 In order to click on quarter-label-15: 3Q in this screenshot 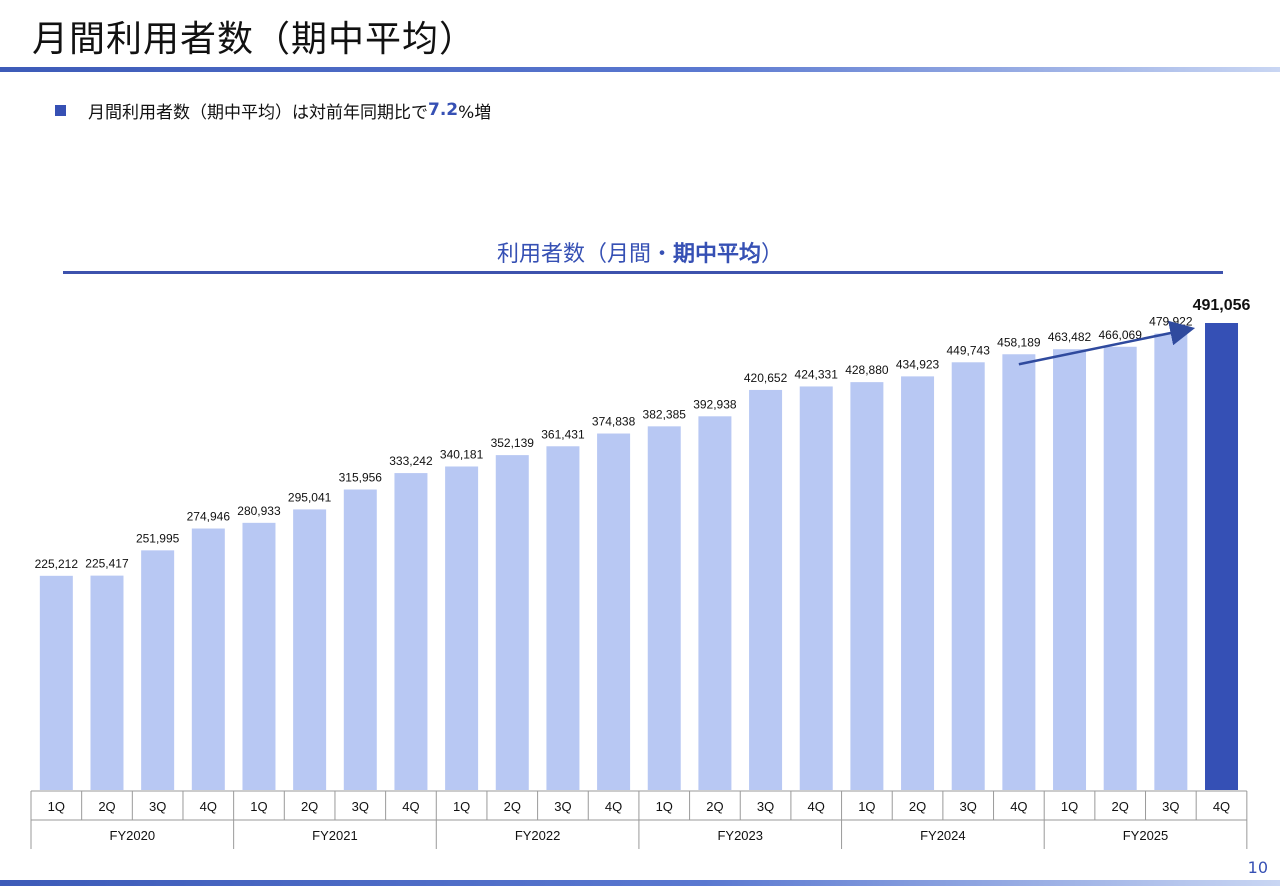, I will do `click(765, 806)`.